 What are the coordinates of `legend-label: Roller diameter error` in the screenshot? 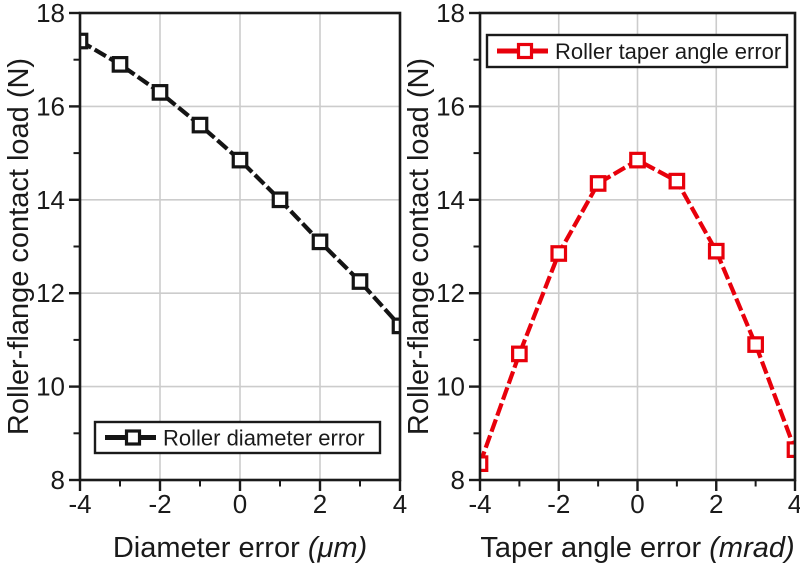 It's located at (264, 438).